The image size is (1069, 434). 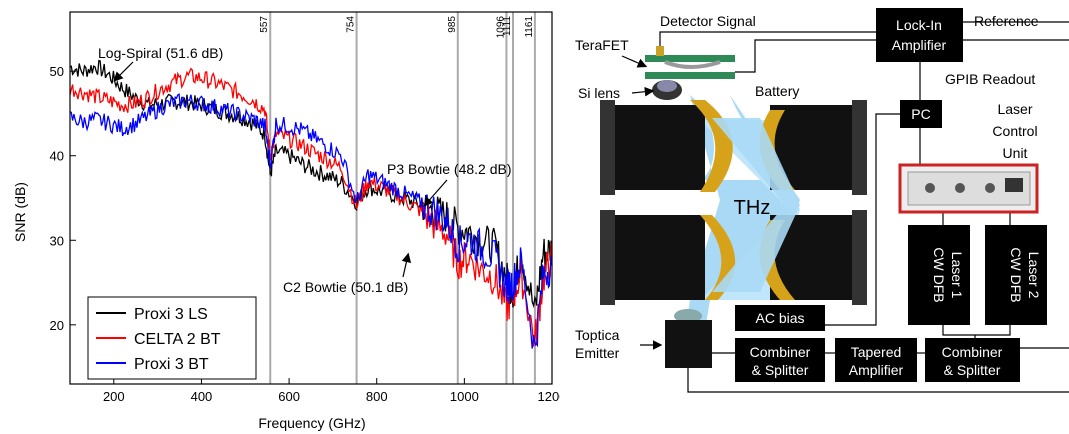 I want to click on y-tick-label-40: 40, so click(x=57, y=156).